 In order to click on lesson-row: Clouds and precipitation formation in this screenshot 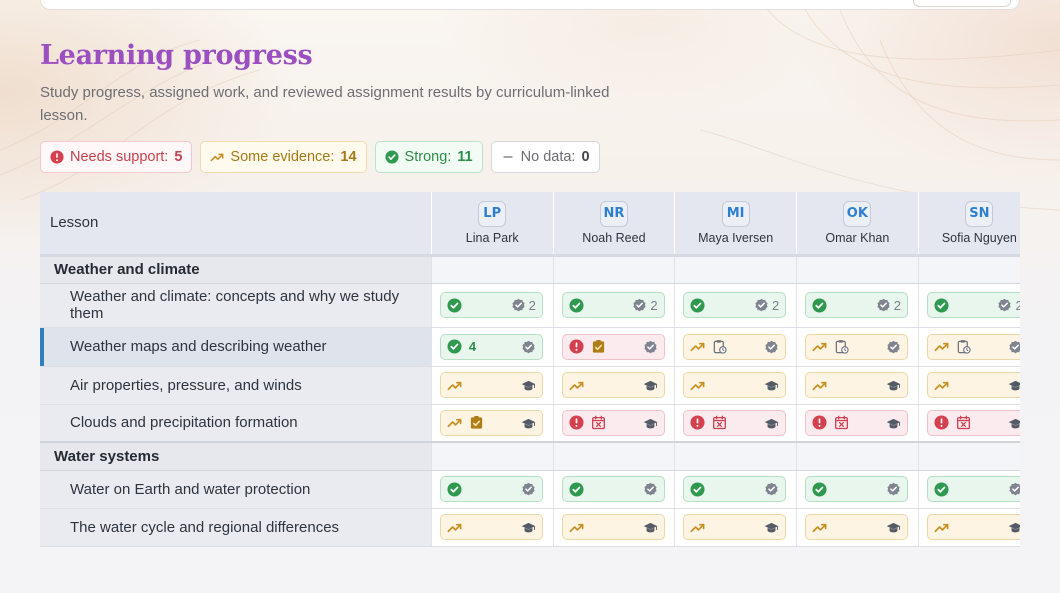, I will do `click(530, 423)`.